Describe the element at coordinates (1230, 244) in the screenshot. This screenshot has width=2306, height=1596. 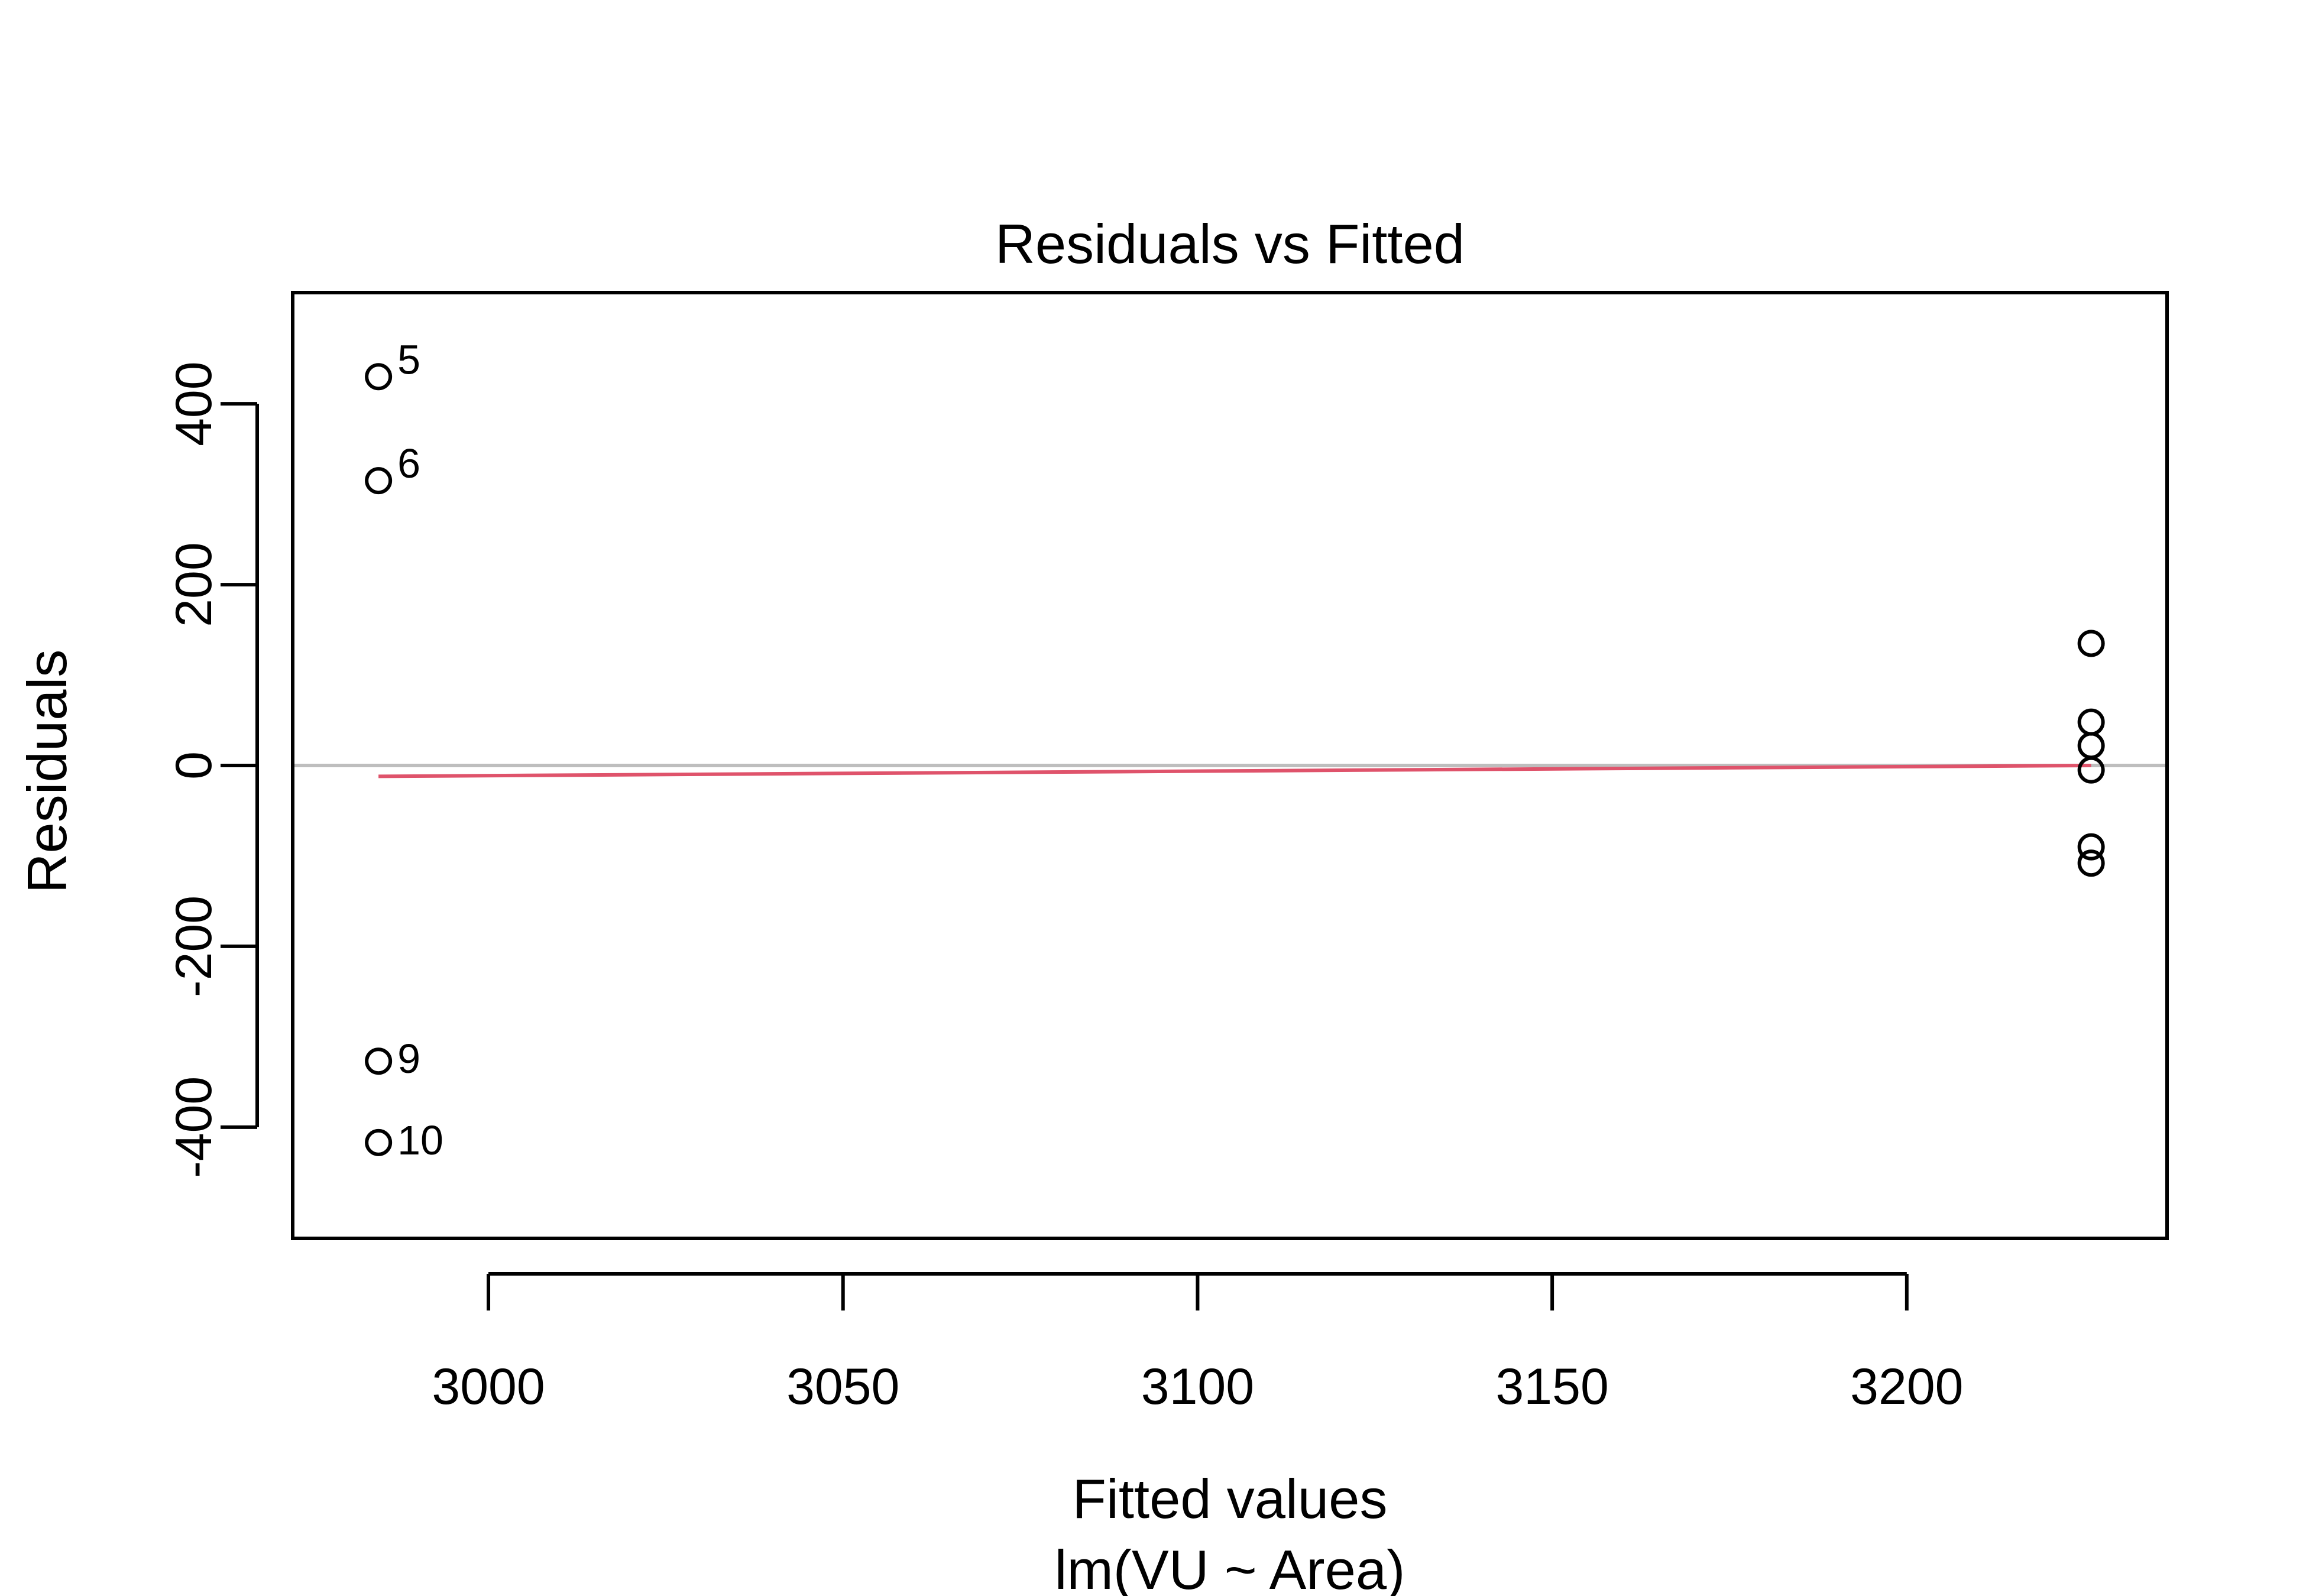
I see `chart-title: Residuals vs Fitted` at that location.